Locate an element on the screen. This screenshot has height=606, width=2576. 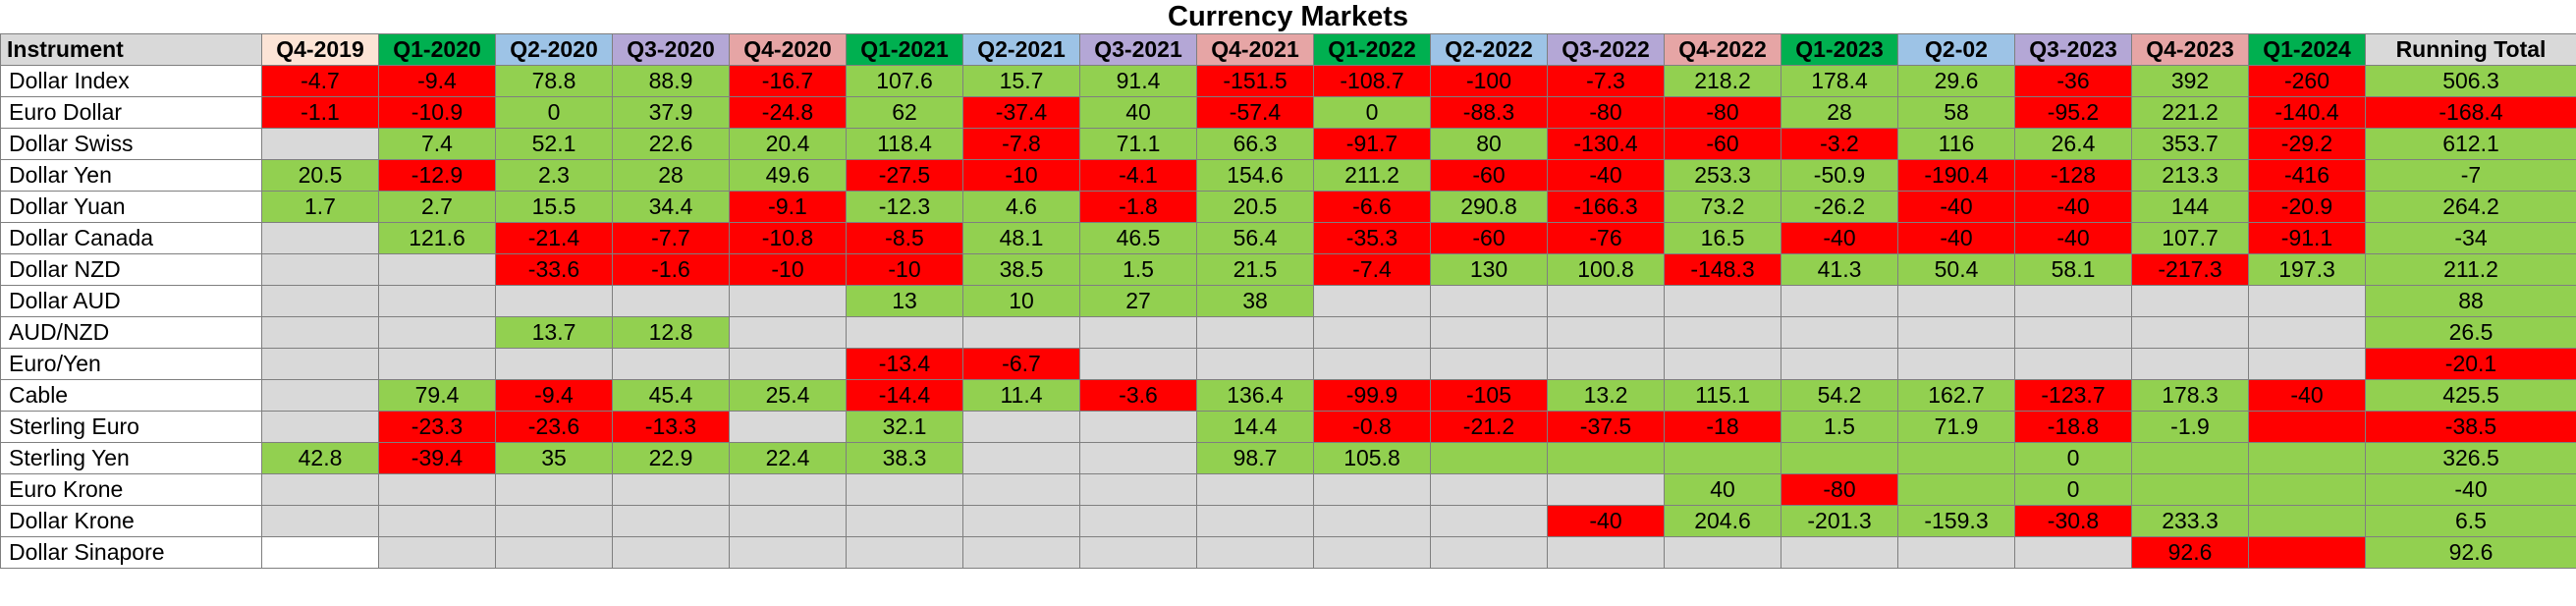
value-cell: 100.8 is located at coordinates (1606, 269).